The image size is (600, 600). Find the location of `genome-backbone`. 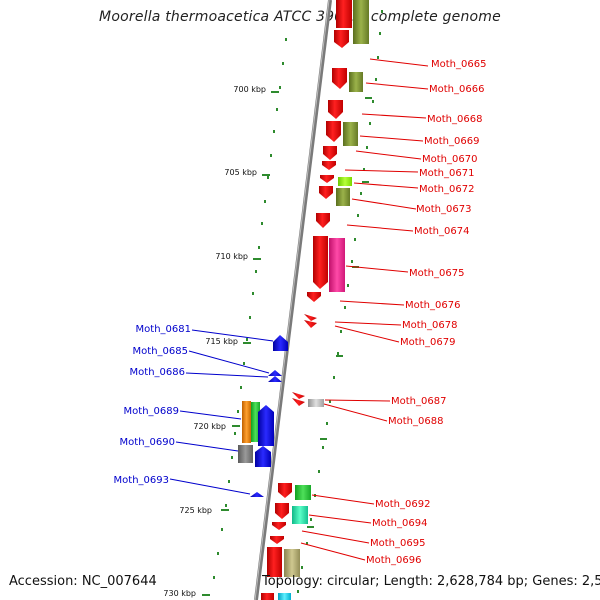

genome-backbone is located at coordinates (293, 300).